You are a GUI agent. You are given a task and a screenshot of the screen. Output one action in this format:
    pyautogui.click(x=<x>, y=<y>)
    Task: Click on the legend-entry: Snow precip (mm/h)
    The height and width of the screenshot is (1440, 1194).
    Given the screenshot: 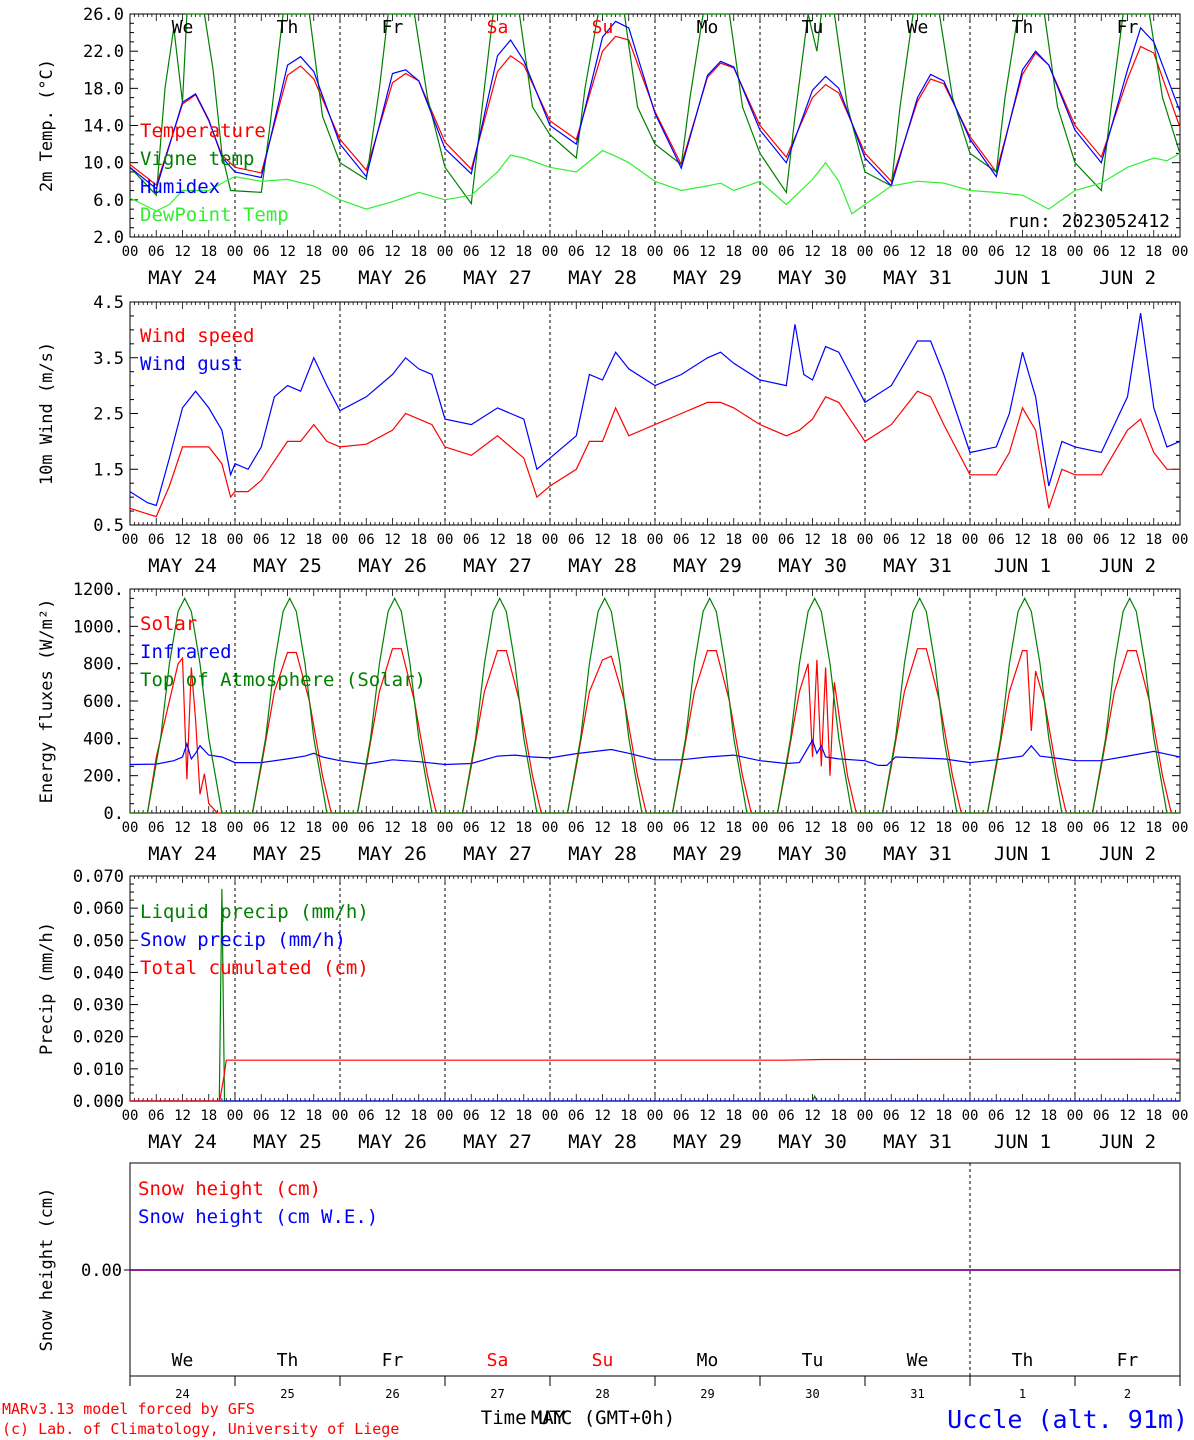 What is the action you would take?
    pyautogui.click(x=243, y=940)
    